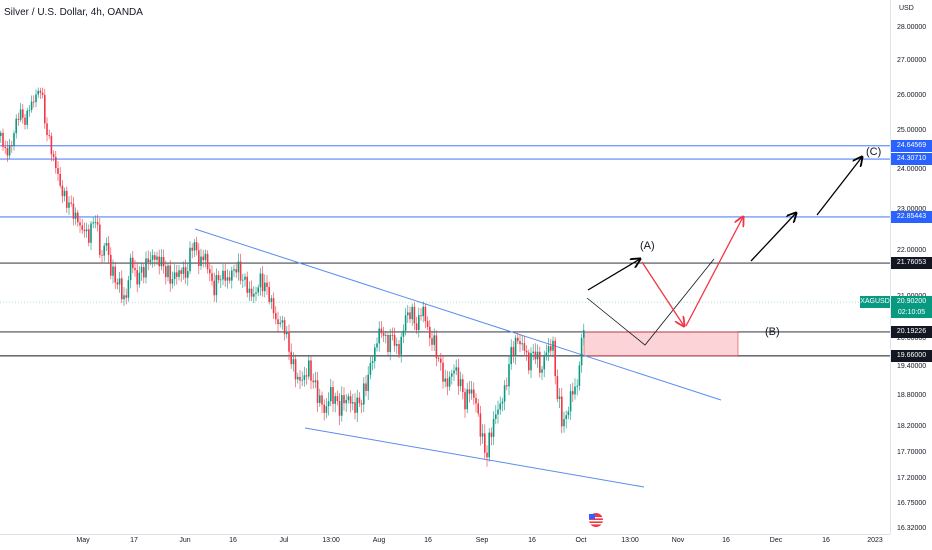 The image size is (932, 550). I want to click on level-price-label-3: 21.76053, so click(911, 263).